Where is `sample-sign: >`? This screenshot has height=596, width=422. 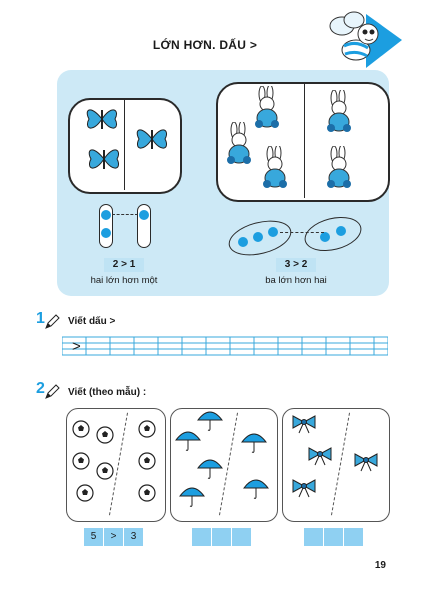 sample-sign: > is located at coordinates (76, 346).